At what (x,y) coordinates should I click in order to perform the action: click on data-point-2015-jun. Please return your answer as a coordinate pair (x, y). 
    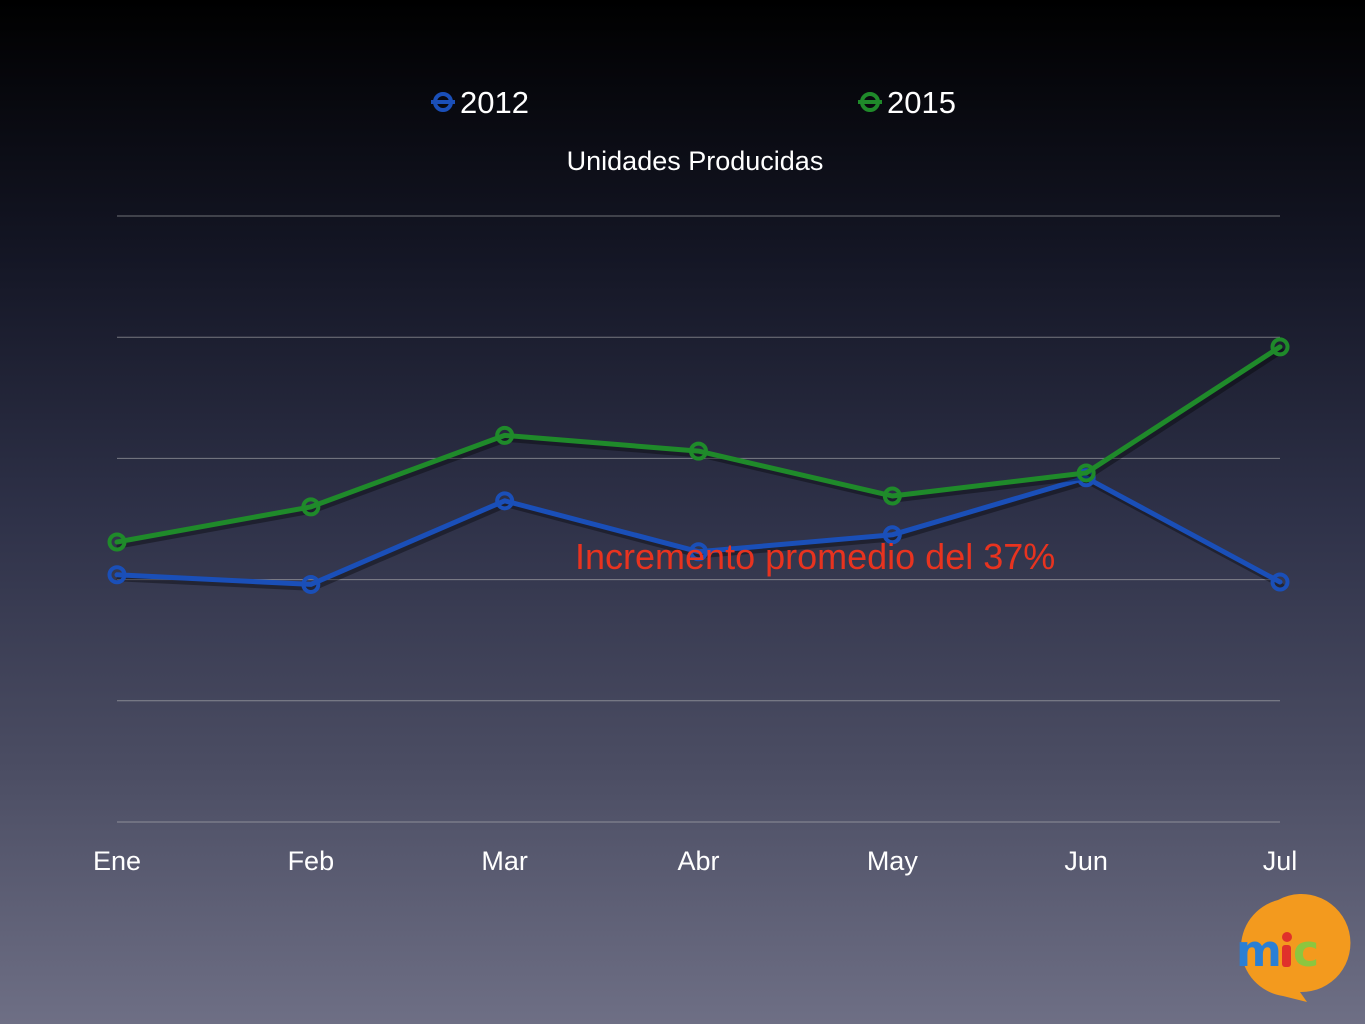
    Looking at the image, I should click on (1086, 473).